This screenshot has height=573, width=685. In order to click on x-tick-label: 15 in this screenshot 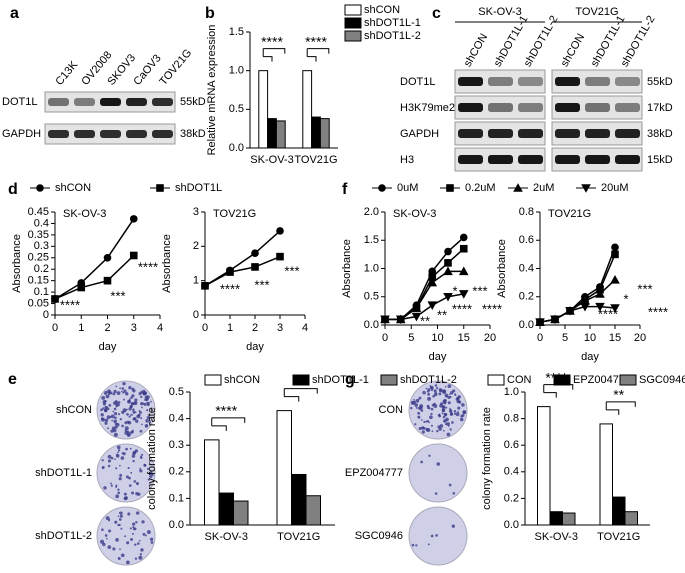, I will do `click(464, 338)`.